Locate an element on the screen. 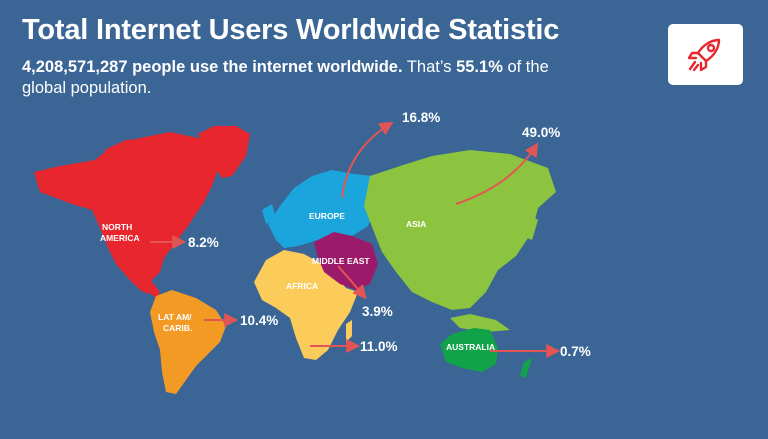 Image resolution: width=768 pixels, height=439 pixels. asia-shape is located at coordinates (460, 230).